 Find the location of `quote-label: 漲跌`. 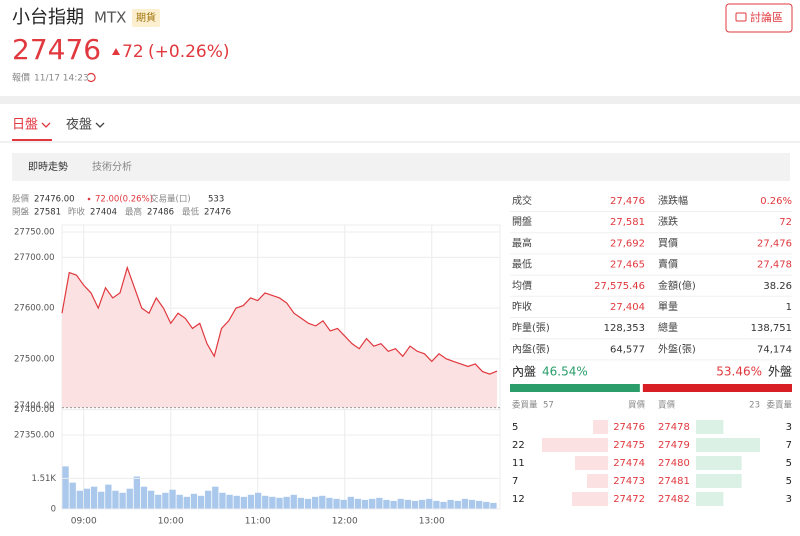

quote-label: 漲跌 is located at coordinates (668, 221).